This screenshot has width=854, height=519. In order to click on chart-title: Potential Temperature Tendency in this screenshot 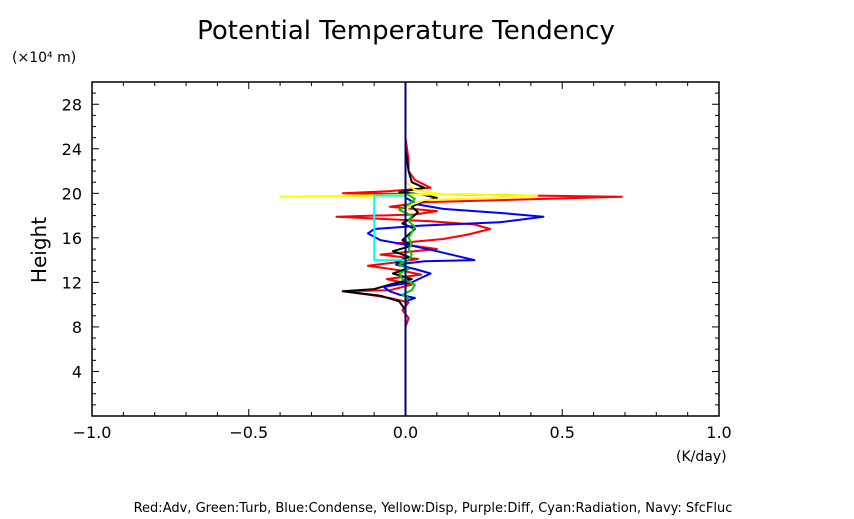, I will do `click(406, 31)`.